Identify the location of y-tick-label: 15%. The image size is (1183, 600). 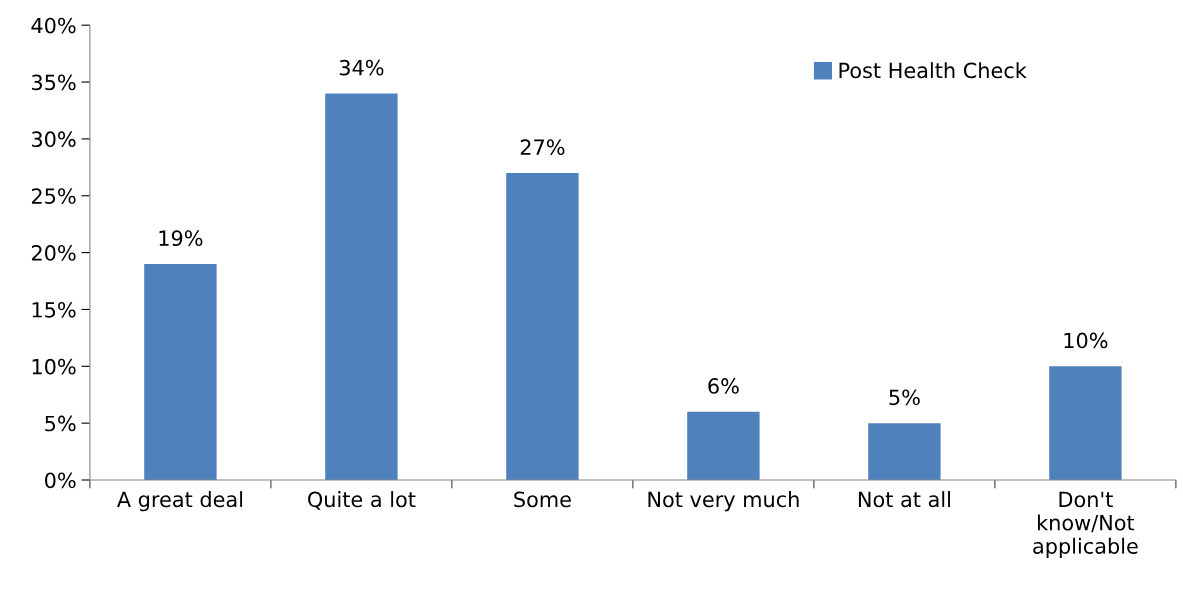
(54, 309).